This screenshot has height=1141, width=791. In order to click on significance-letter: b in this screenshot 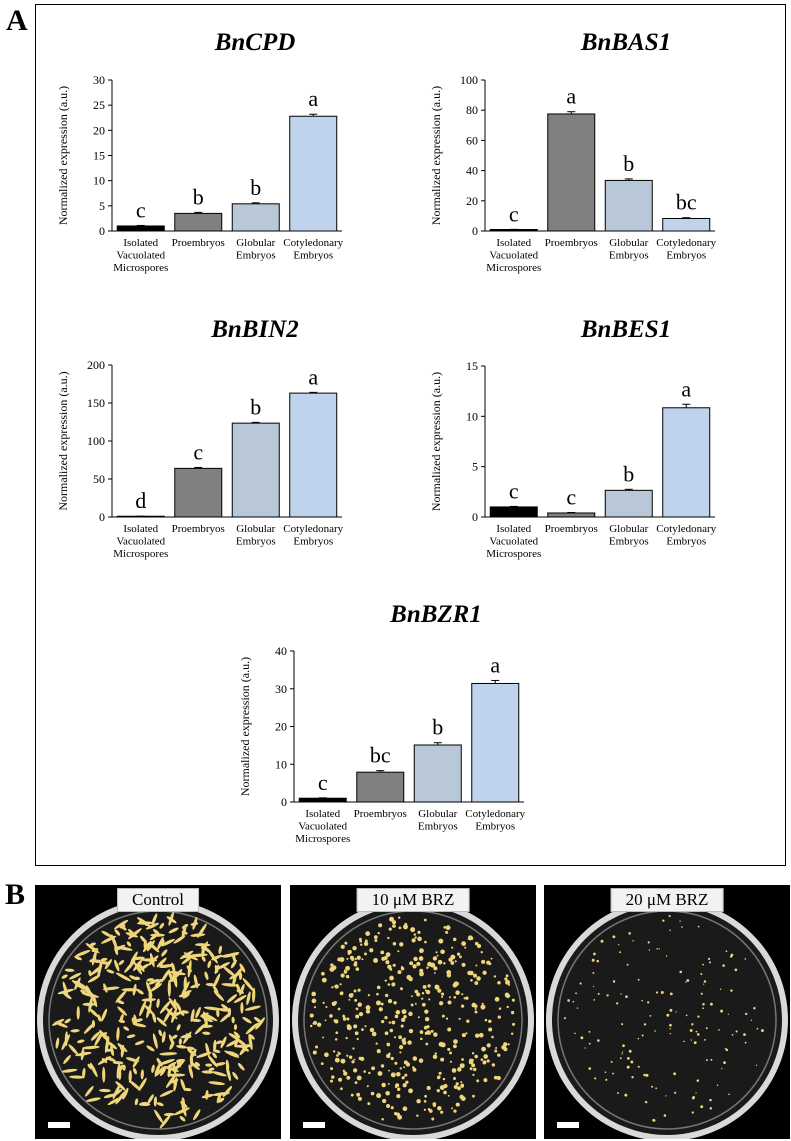, I will do `click(255, 187)`.